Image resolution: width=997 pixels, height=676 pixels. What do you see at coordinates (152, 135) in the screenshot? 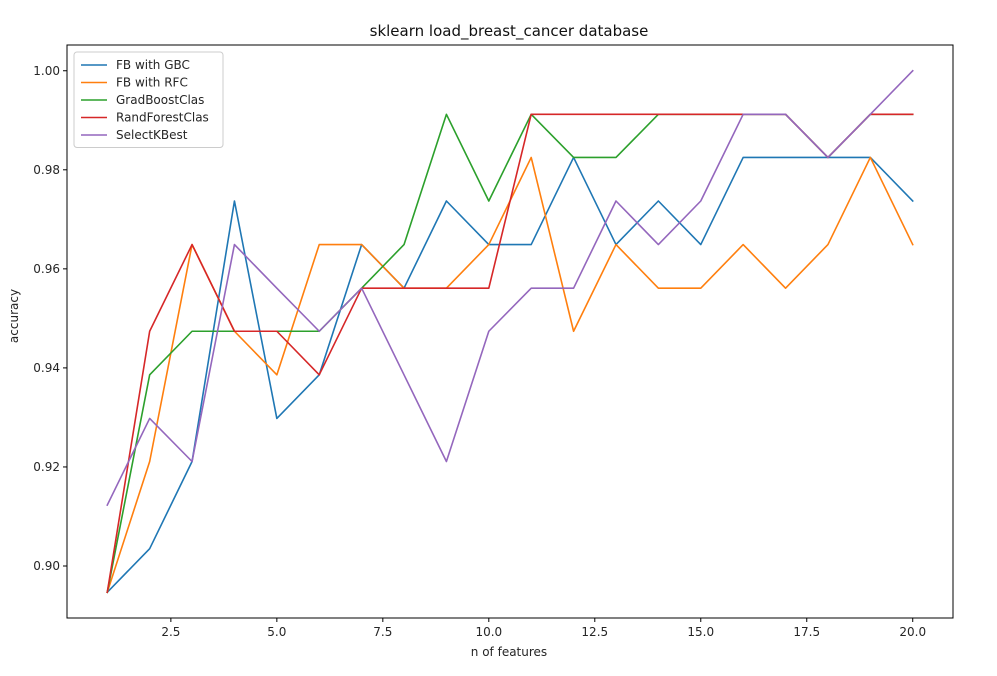
I see `legend-label: SelectKBest` at bounding box center [152, 135].